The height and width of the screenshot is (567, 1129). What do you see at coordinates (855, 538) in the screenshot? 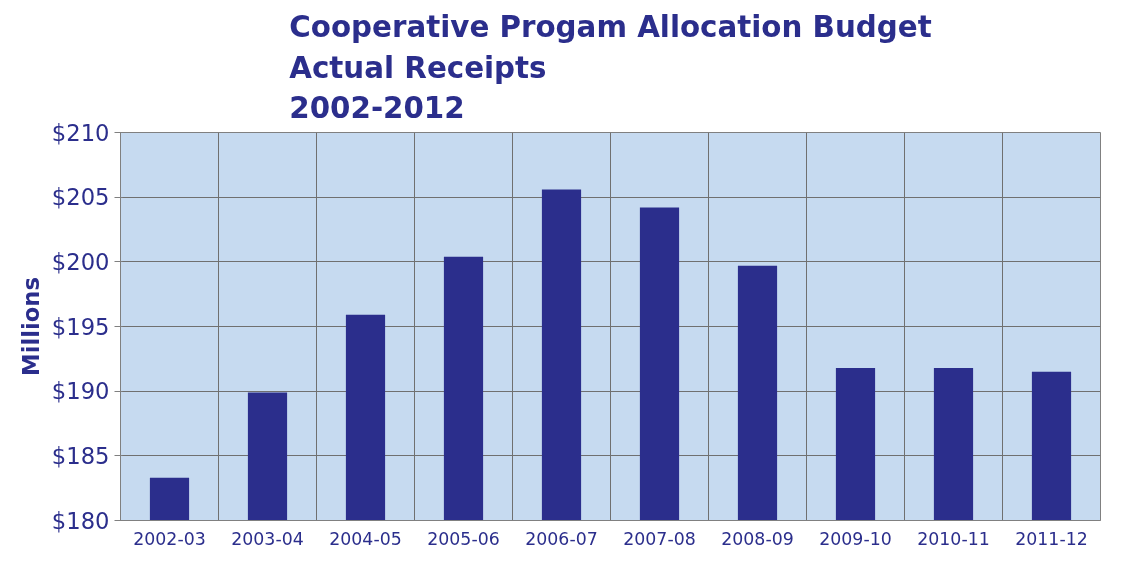
I see `x-tick-label: 2009-10` at bounding box center [855, 538].